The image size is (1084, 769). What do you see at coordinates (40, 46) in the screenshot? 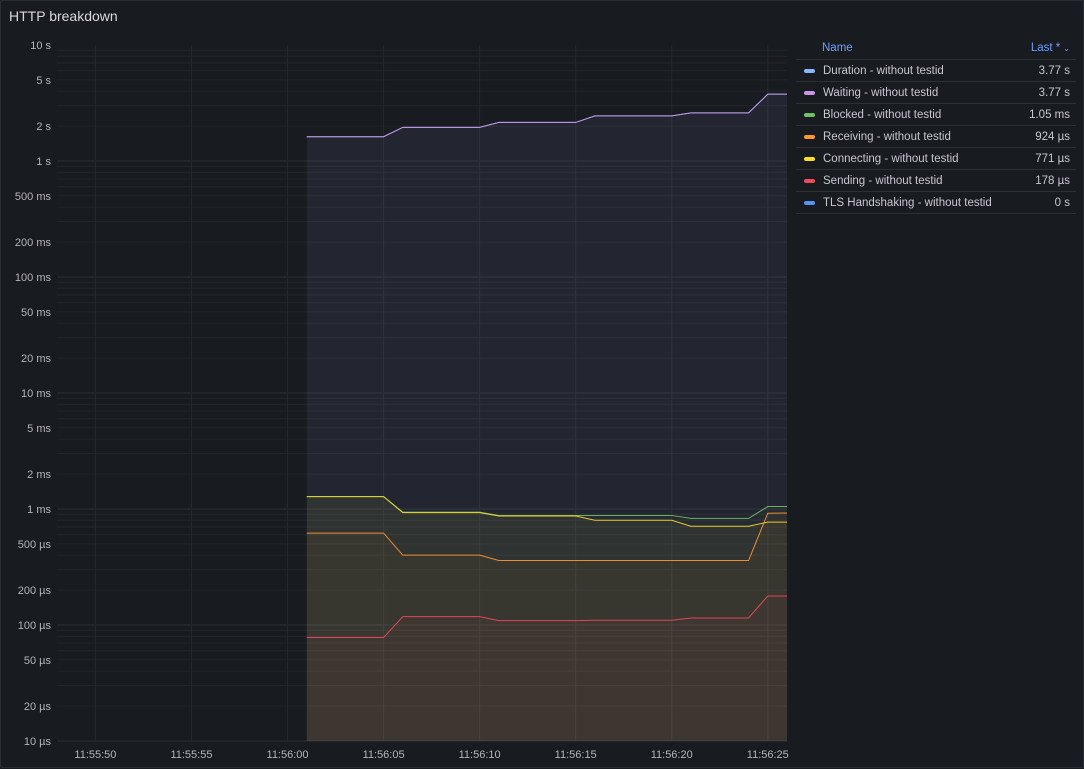
I see `y-tick-label: 10 s` at bounding box center [40, 46].